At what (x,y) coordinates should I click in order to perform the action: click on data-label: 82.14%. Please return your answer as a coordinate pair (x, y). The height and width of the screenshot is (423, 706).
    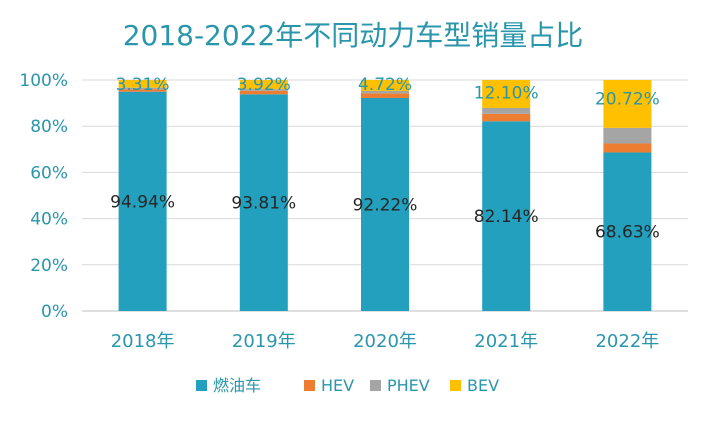
    Looking at the image, I should click on (506, 217).